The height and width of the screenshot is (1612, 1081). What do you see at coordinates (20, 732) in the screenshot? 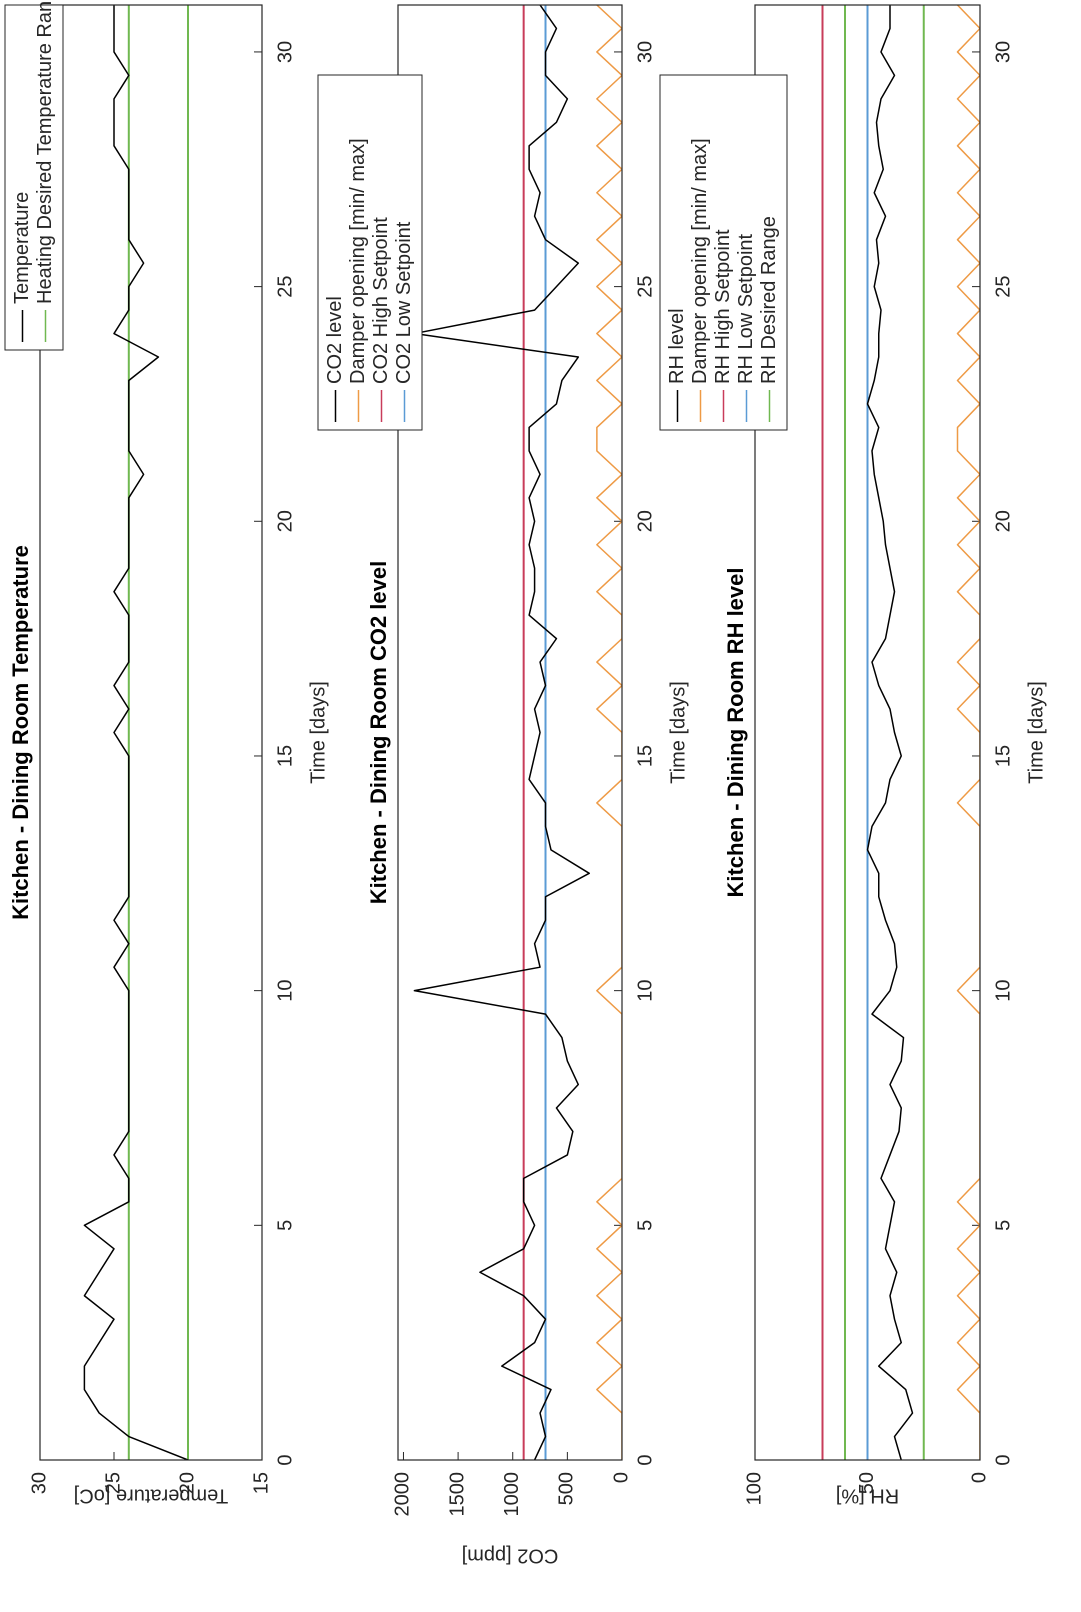
I see `chart-title: Kitchen - Dining Room Temperature` at bounding box center [20, 732].